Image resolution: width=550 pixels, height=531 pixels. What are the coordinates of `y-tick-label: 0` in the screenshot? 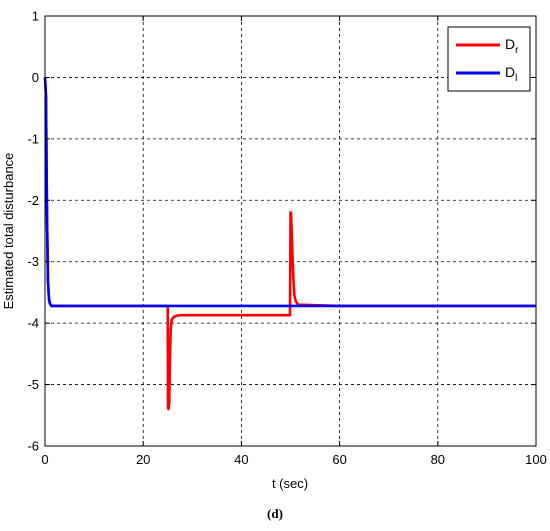 It's located at (35, 77).